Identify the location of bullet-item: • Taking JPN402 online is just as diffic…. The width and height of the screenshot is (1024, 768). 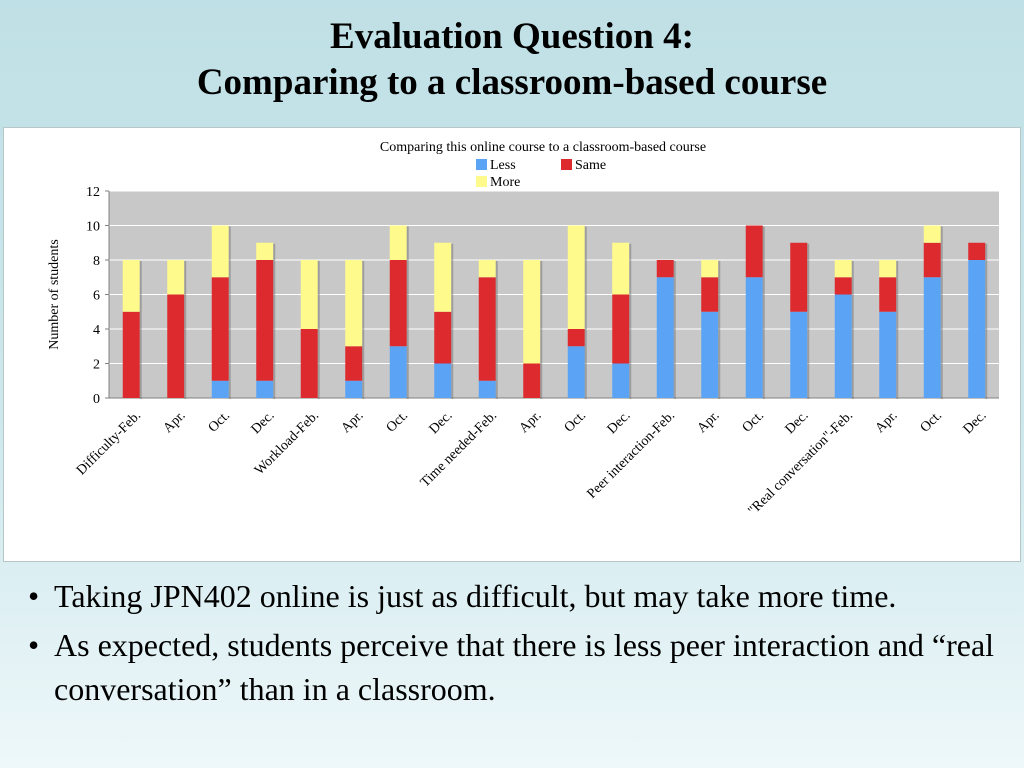
(523, 596).